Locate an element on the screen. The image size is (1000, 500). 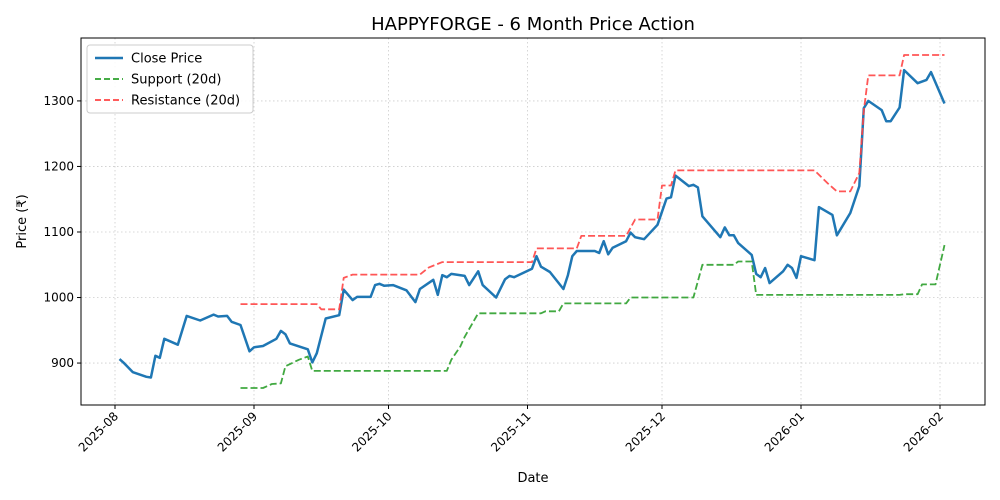
legend-label: Support (20d) is located at coordinates (176, 80).